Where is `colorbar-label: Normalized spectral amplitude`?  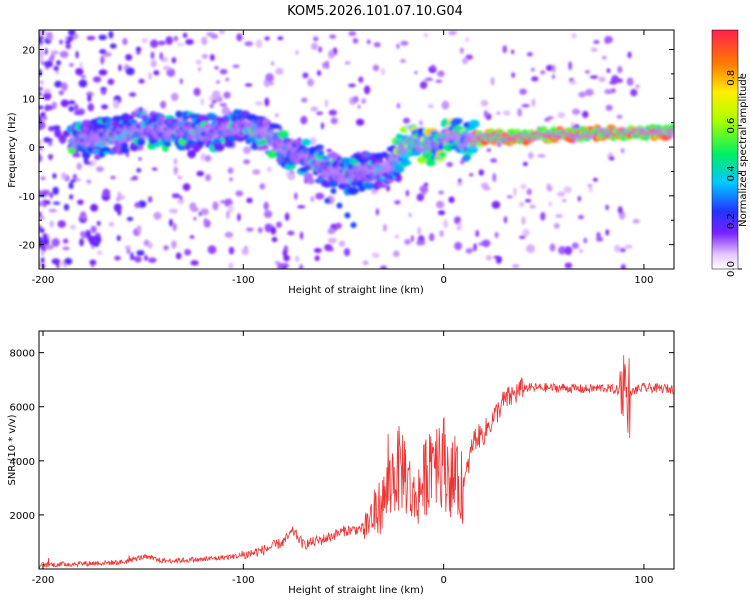 colorbar-label: Normalized spectral amplitude is located at coordinates (743, 150).